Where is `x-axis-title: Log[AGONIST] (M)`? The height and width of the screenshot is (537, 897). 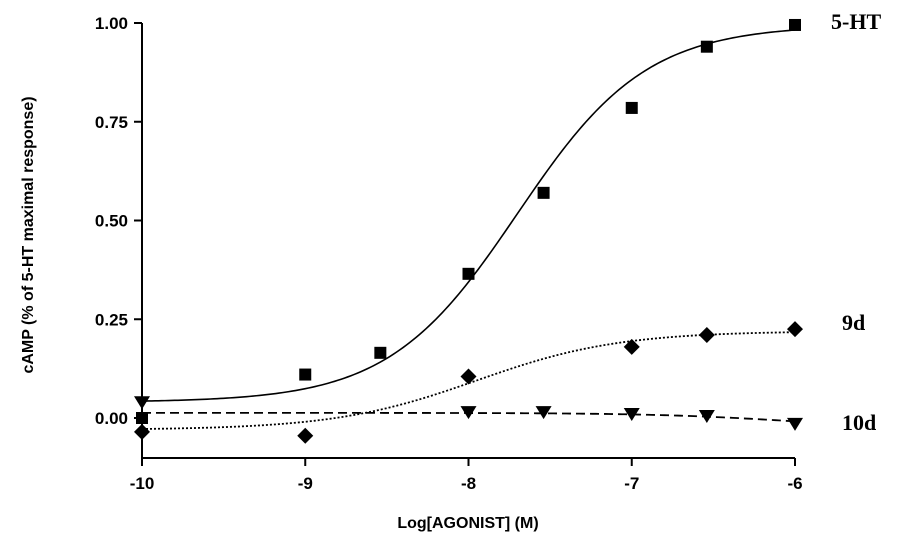
x-axis-title: Log[AGONIST] (M) is located at coordinates (467, 523).